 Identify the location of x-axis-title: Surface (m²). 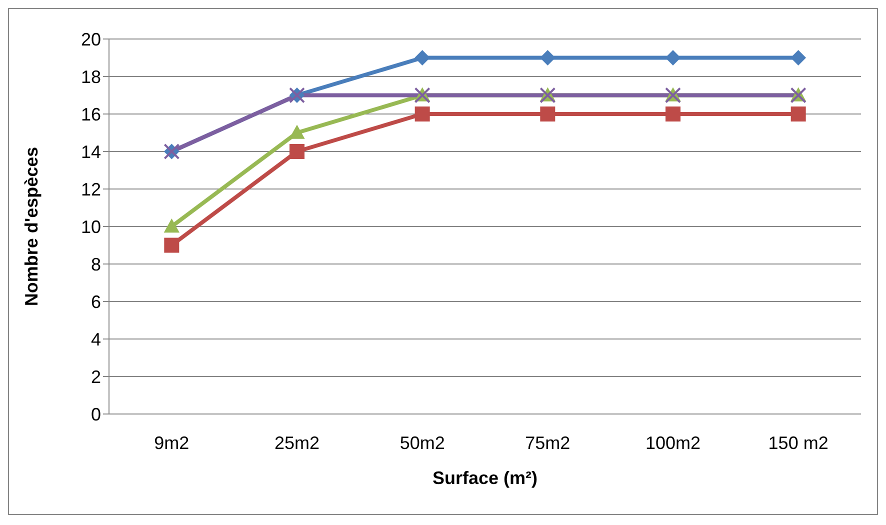
(485, 478).